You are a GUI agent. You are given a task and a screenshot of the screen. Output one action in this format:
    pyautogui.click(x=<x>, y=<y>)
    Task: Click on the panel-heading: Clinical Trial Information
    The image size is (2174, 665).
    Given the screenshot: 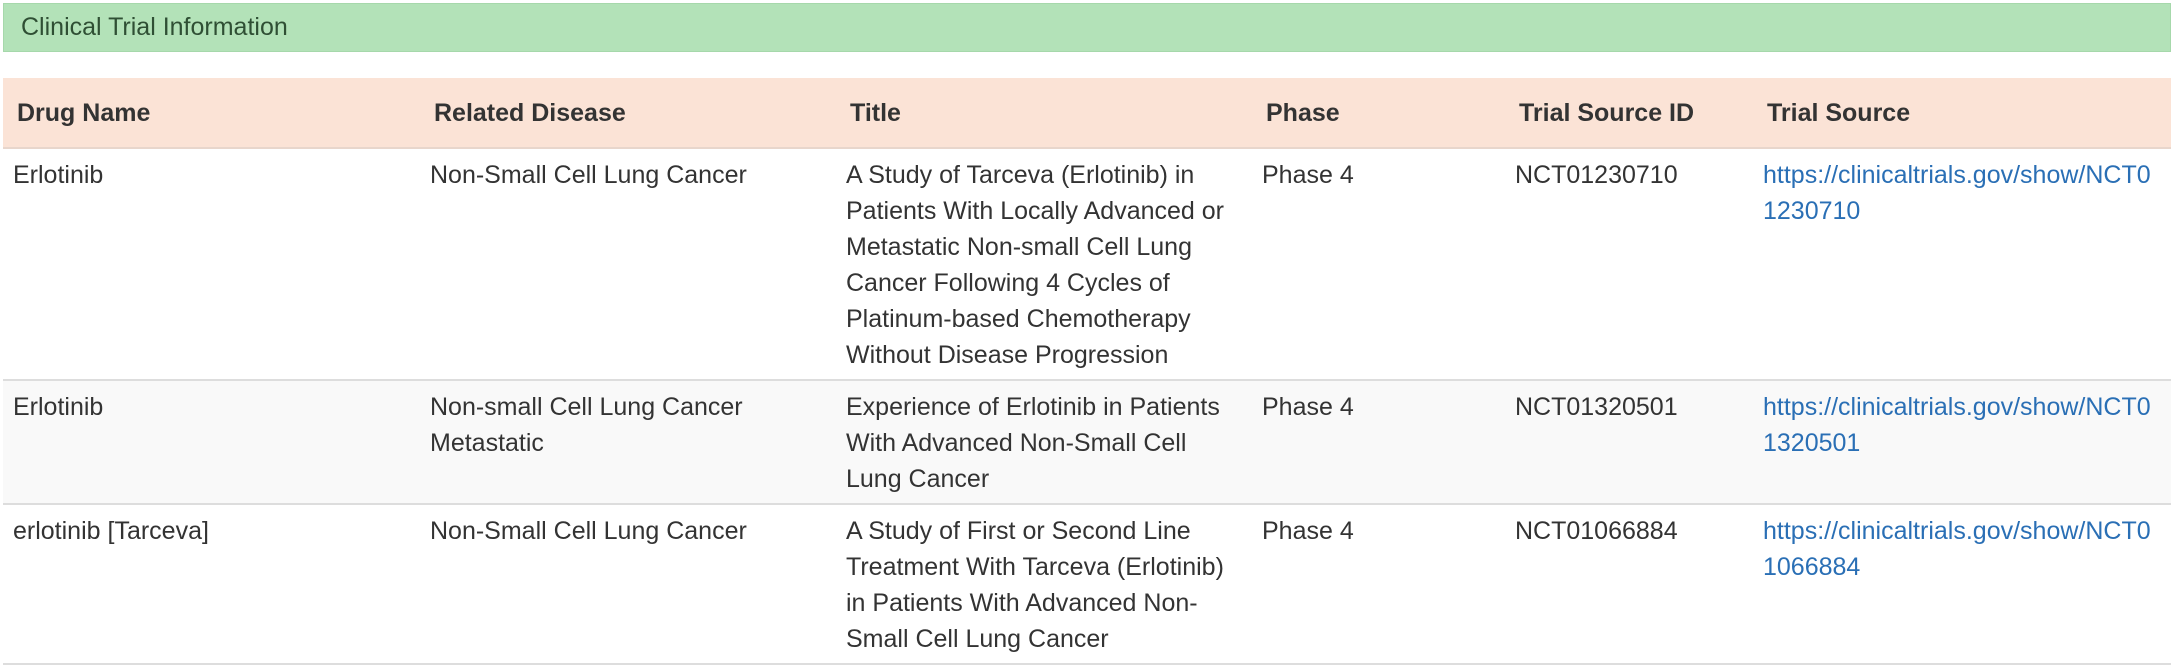 What is the action you would take?
    pyautogui.click(x=1087, y=27)
    